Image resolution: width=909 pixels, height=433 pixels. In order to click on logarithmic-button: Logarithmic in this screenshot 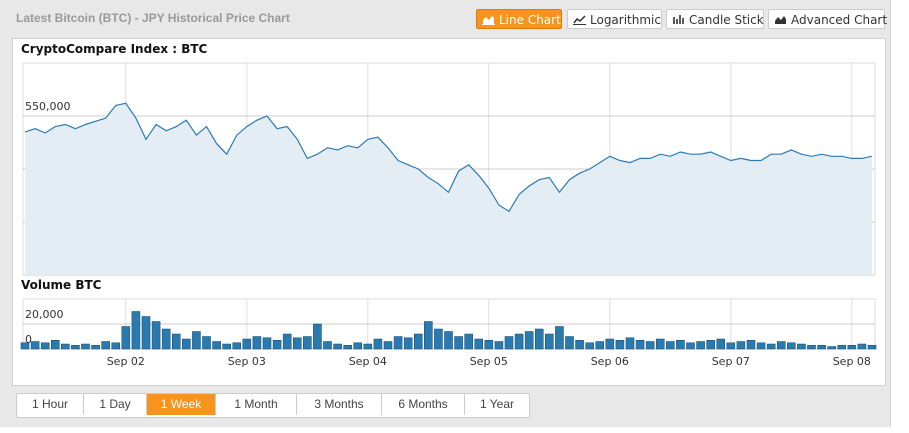, I will do `click(614, 19)`.